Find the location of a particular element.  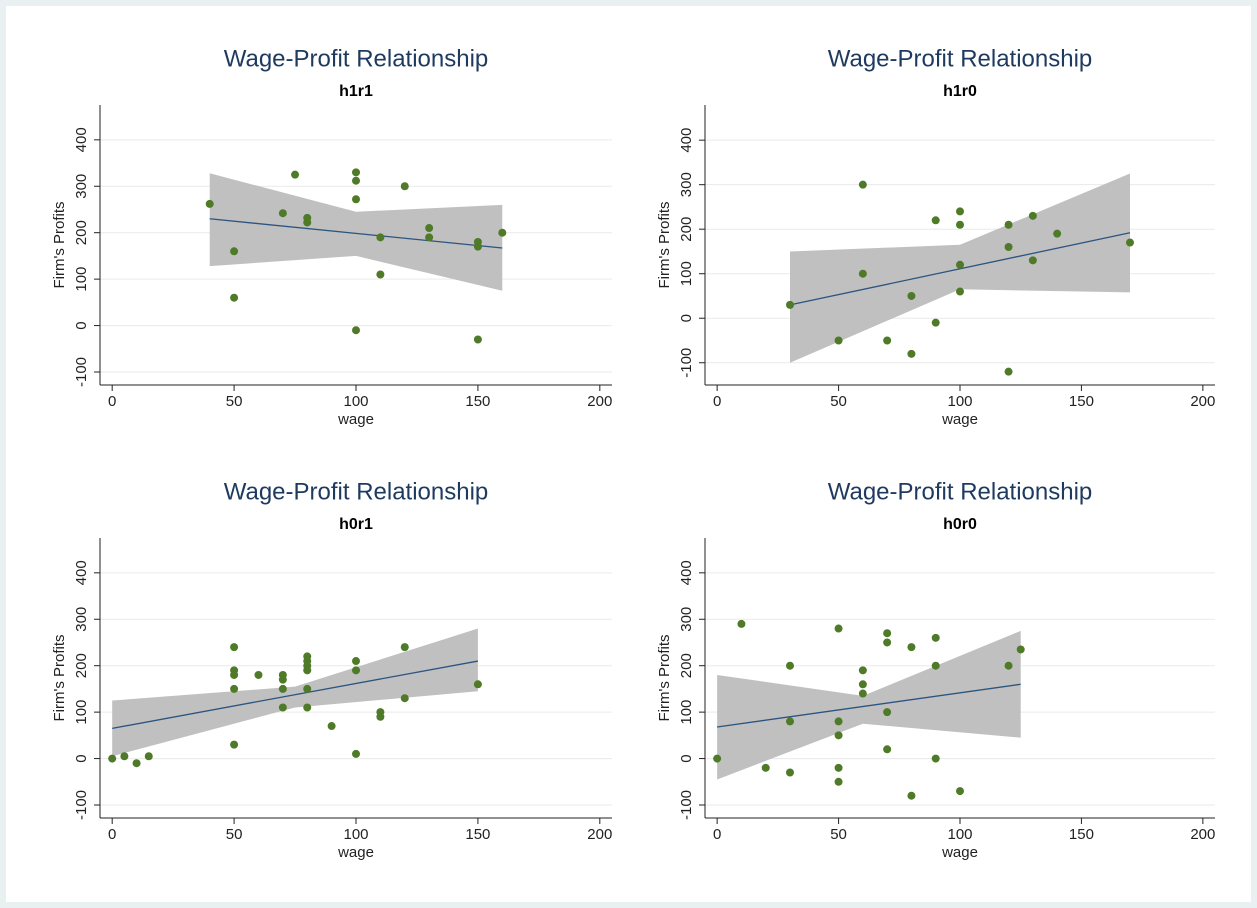

chart-subtitle: h1r1 is located at coordinates (356, 91).